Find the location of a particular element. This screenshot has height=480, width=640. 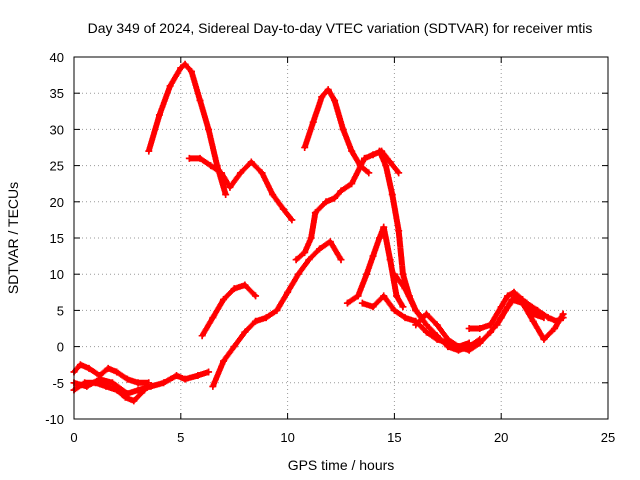

y-tick-label: 20 is located at coordinates (57, 202).